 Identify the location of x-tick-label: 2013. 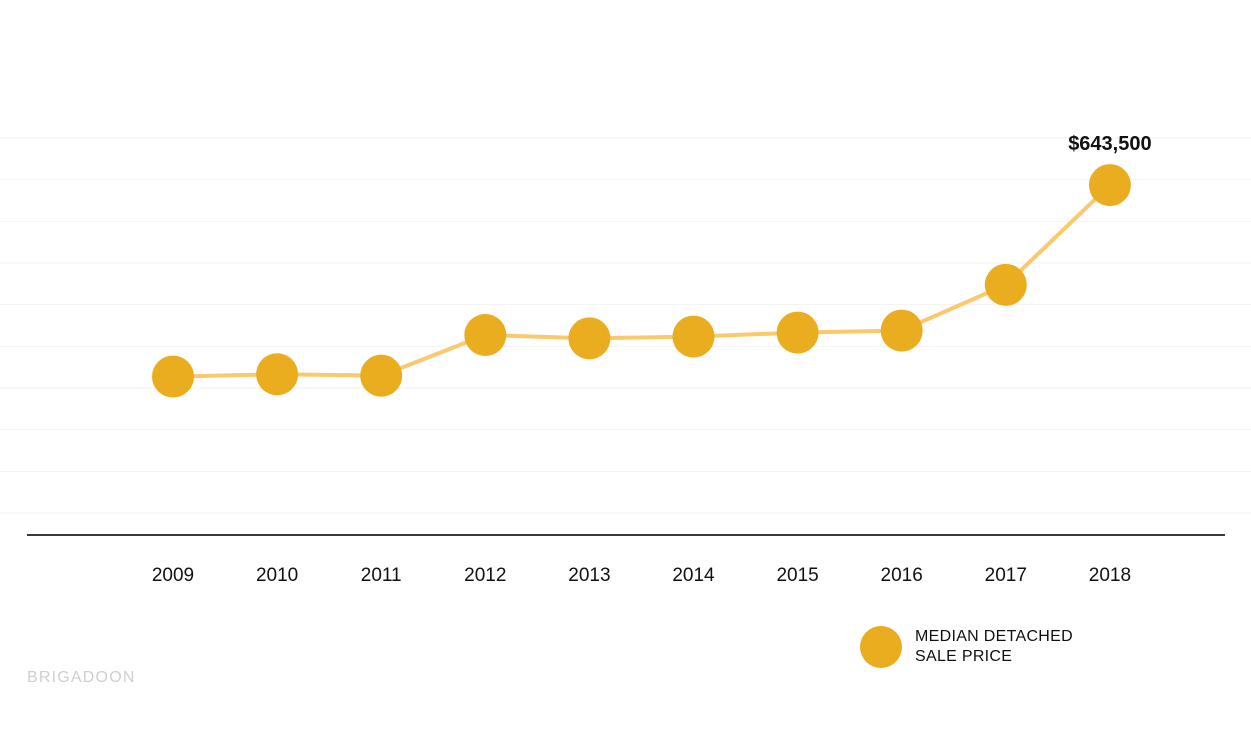
(589, 575).